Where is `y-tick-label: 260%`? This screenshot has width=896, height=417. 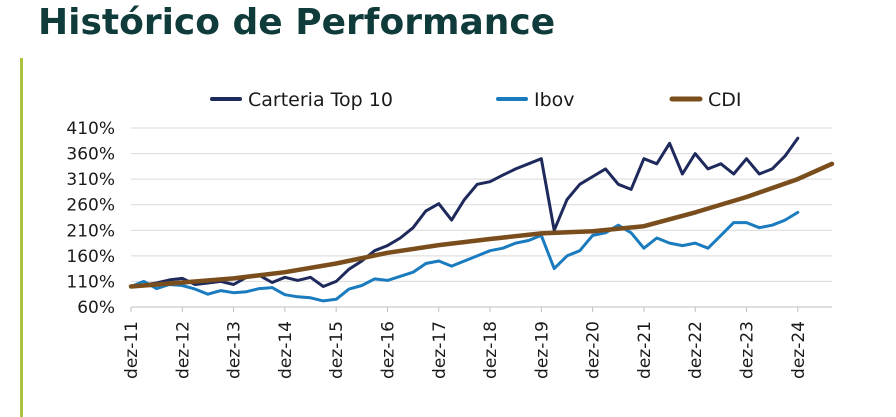
y-tick-label: 260% is located at coordinates (90, 206).